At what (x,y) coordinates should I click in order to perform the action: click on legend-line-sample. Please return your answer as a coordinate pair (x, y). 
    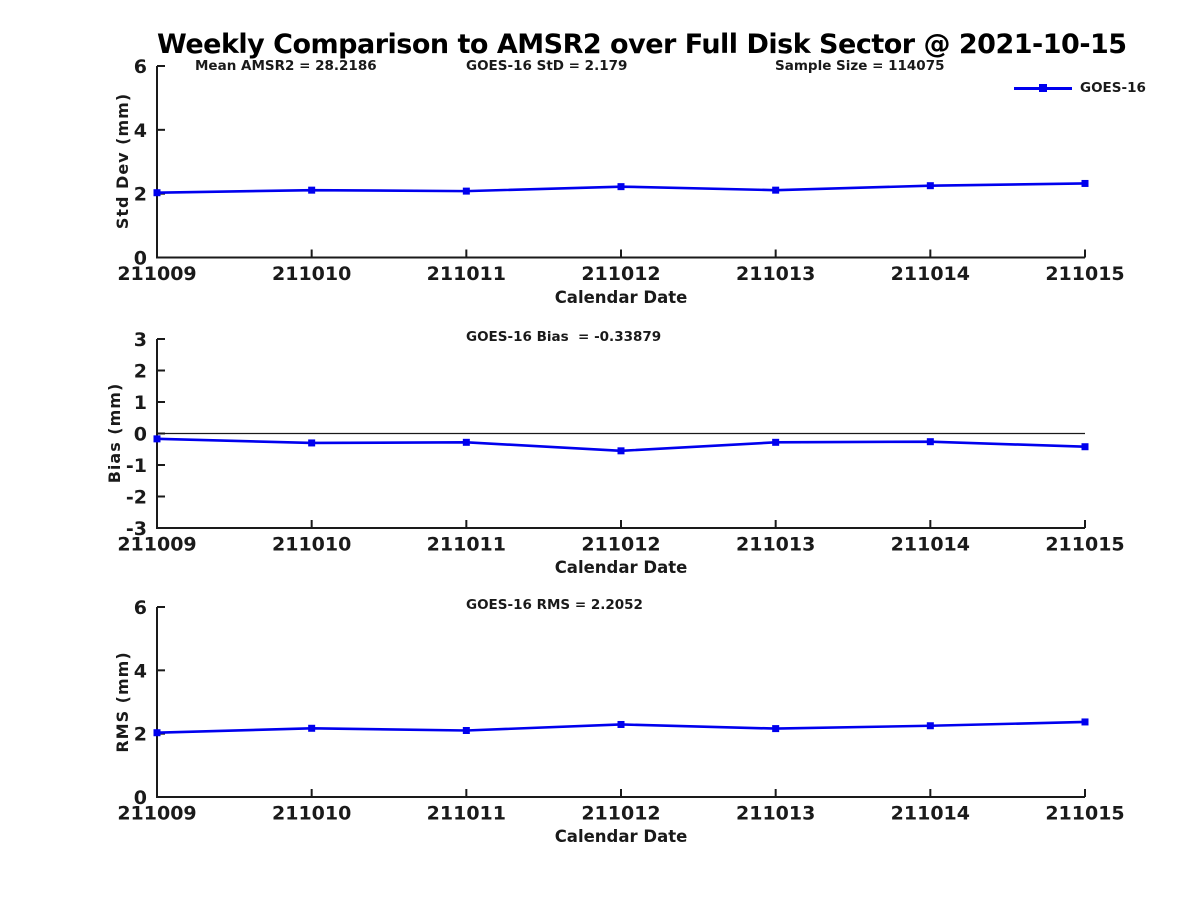
    Looking at the image, I should click on (1043, 88).